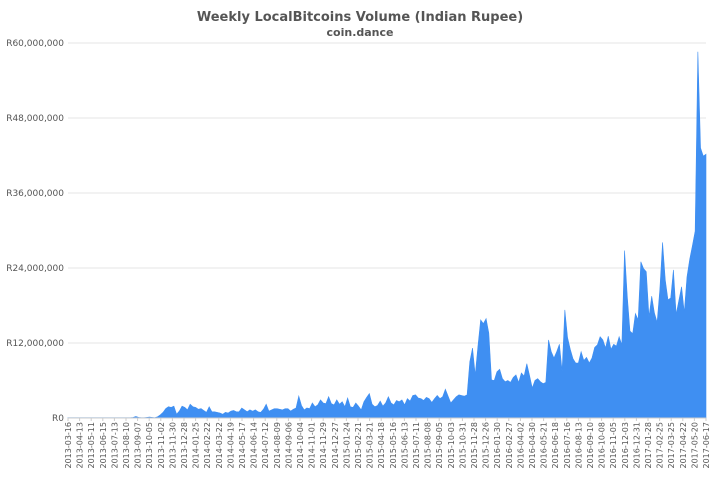 The image size is (720, 480). I want to click on x-tick-label: 2017-02-25, so click(660, 445).